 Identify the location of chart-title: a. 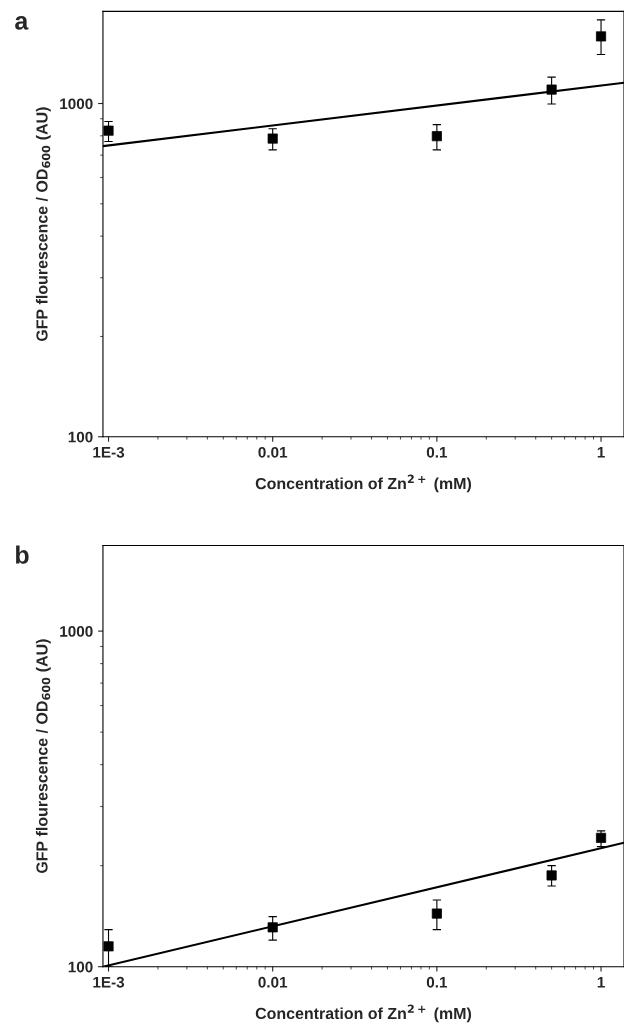
(22, 23).